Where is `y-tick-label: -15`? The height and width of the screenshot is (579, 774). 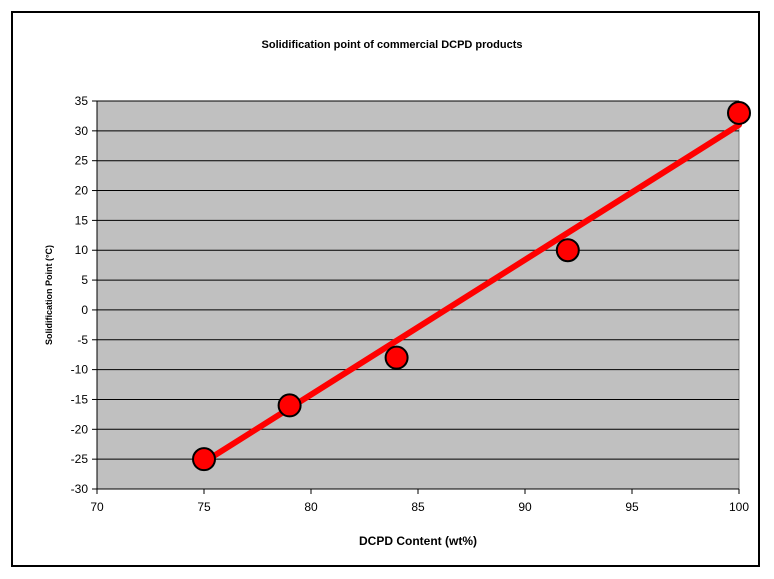
y-tick-label: -15 is located at coordinates (80, 399).